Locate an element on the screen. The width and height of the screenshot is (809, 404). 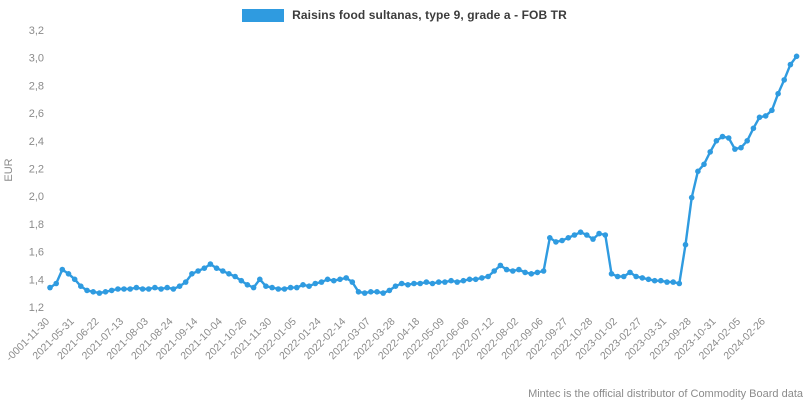
y-tick-label: 2,0 is located at coordinates (36, 197).